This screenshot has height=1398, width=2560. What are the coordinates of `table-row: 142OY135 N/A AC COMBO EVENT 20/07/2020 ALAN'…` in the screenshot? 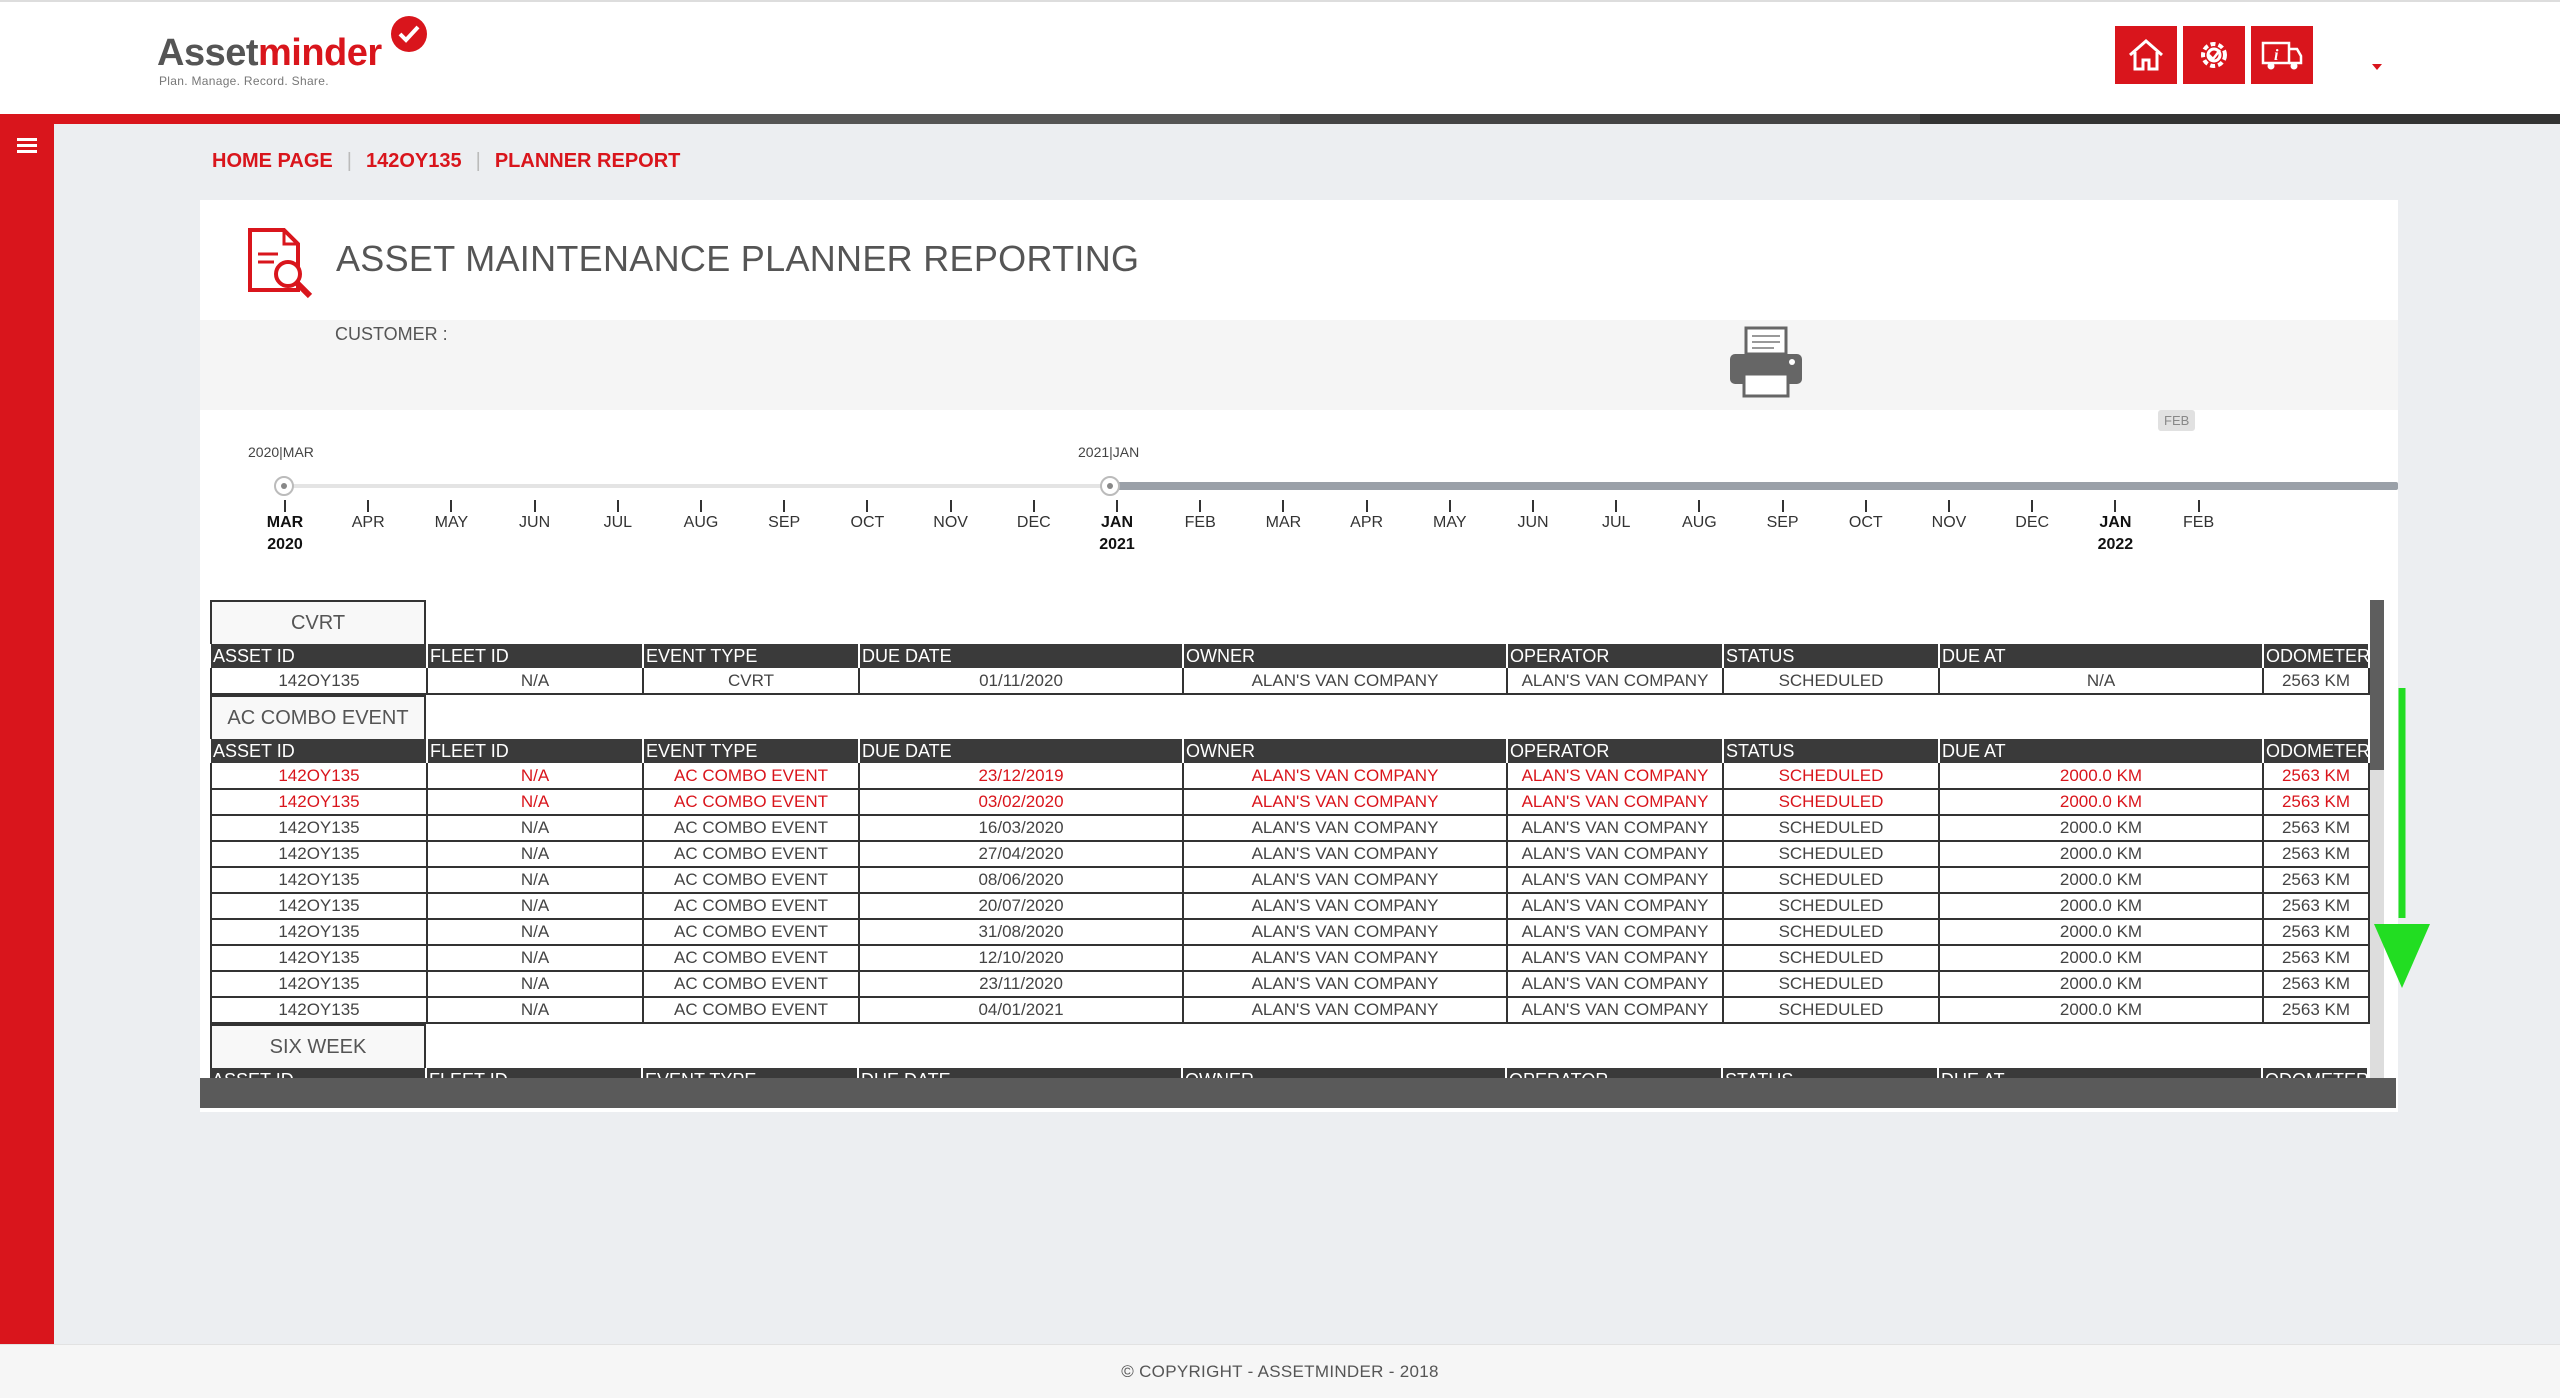 It's located at (1290, 906).